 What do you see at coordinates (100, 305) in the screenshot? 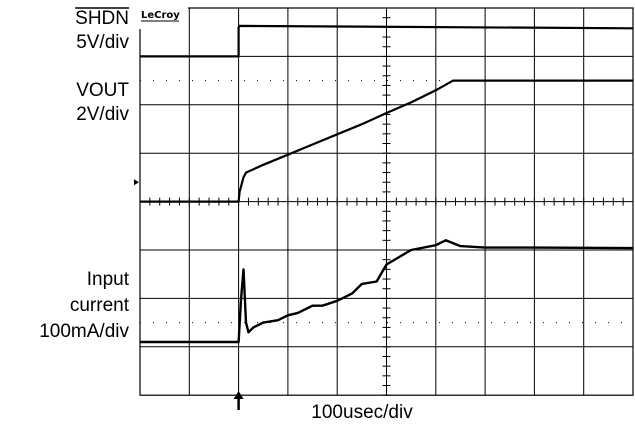
I see `channel-3-label-line: current` at bounding box center [100, 305].